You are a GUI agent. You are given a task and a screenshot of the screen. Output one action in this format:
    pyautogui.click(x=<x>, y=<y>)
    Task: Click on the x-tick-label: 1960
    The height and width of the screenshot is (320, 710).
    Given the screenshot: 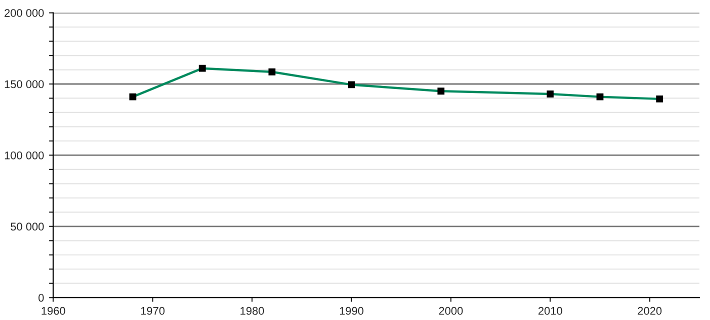 What is the action you would take?
    pyautogui.click(x=54, y=310)
    